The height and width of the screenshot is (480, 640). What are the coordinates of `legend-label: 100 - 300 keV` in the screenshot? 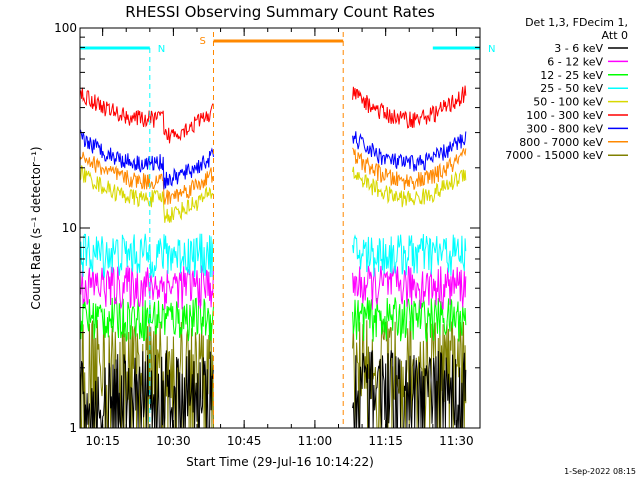 It's located at (564, 115).